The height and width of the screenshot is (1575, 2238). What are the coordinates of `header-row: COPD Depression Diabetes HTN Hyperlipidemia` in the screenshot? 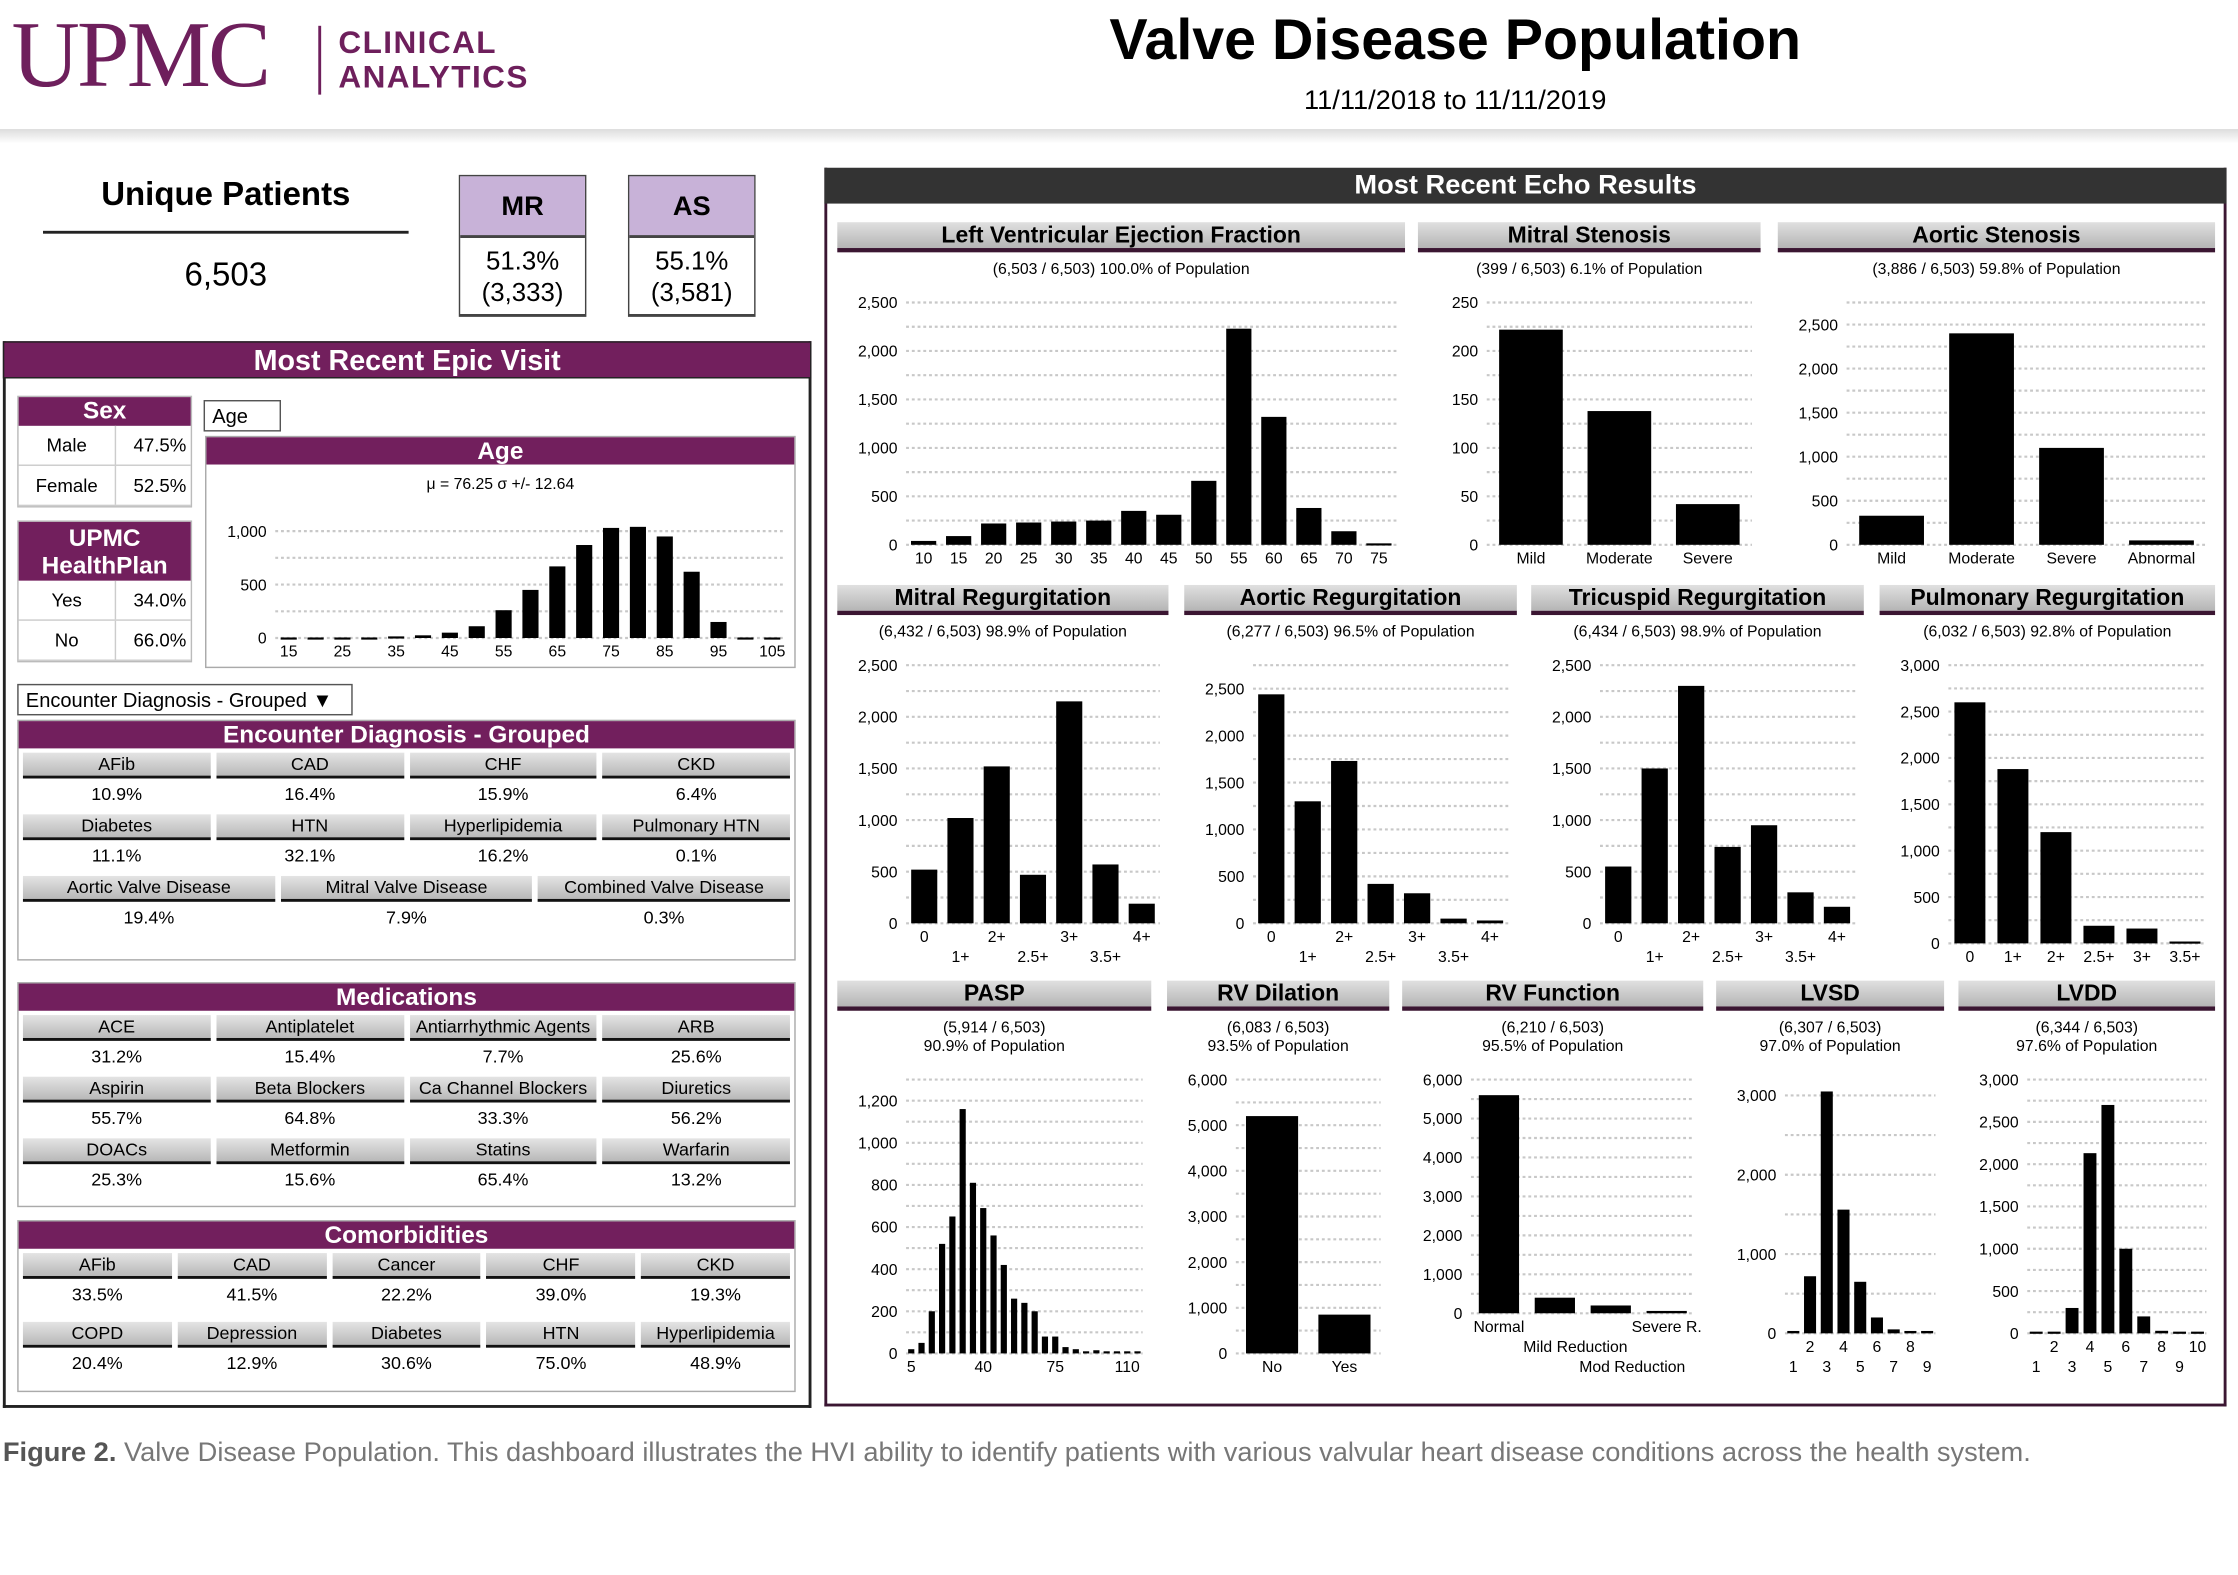 It's located at (407, 1333).